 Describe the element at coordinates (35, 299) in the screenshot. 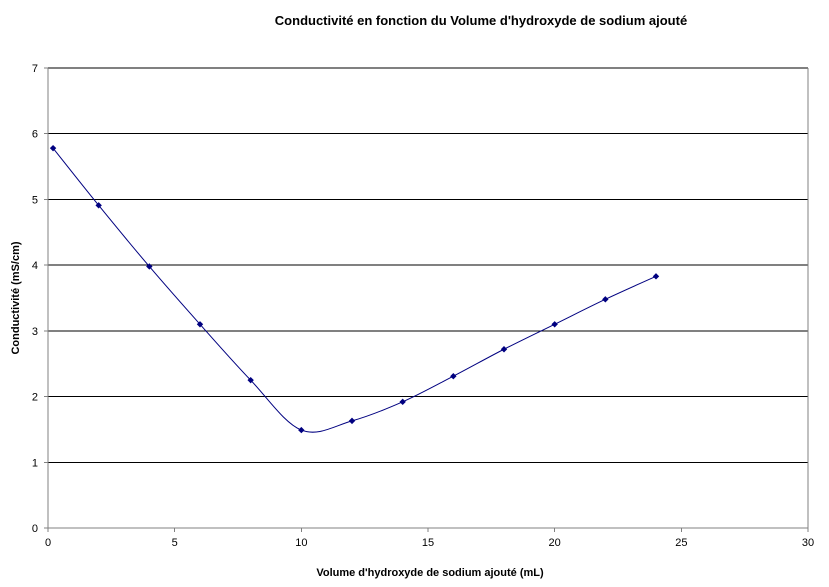

I see `y-tick-labels: 0 1 2 3 4 5 6 7` at that location.